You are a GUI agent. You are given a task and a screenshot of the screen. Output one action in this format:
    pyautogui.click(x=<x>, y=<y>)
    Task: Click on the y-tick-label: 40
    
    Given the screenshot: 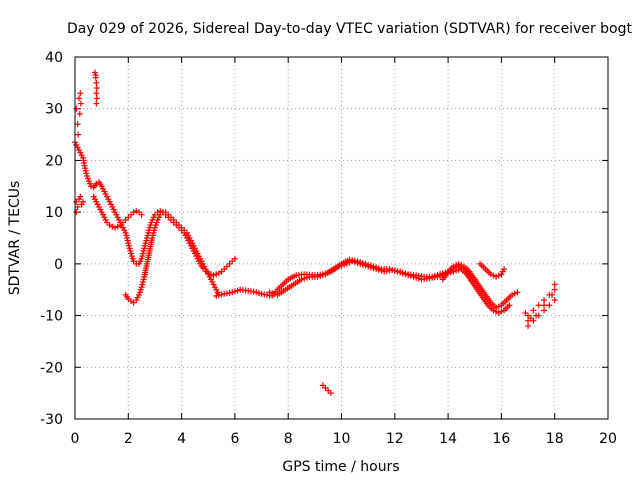 What is the action you would take?
    pyautogui.click(x=54, y=58)
    